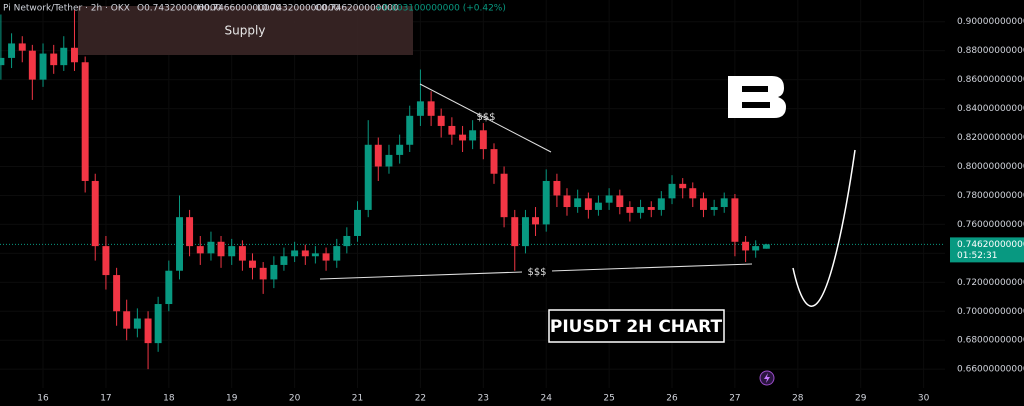  Describe the element at coordinates (546, 399) in the screenshot. I see `x-tick-label: 24` at that location.